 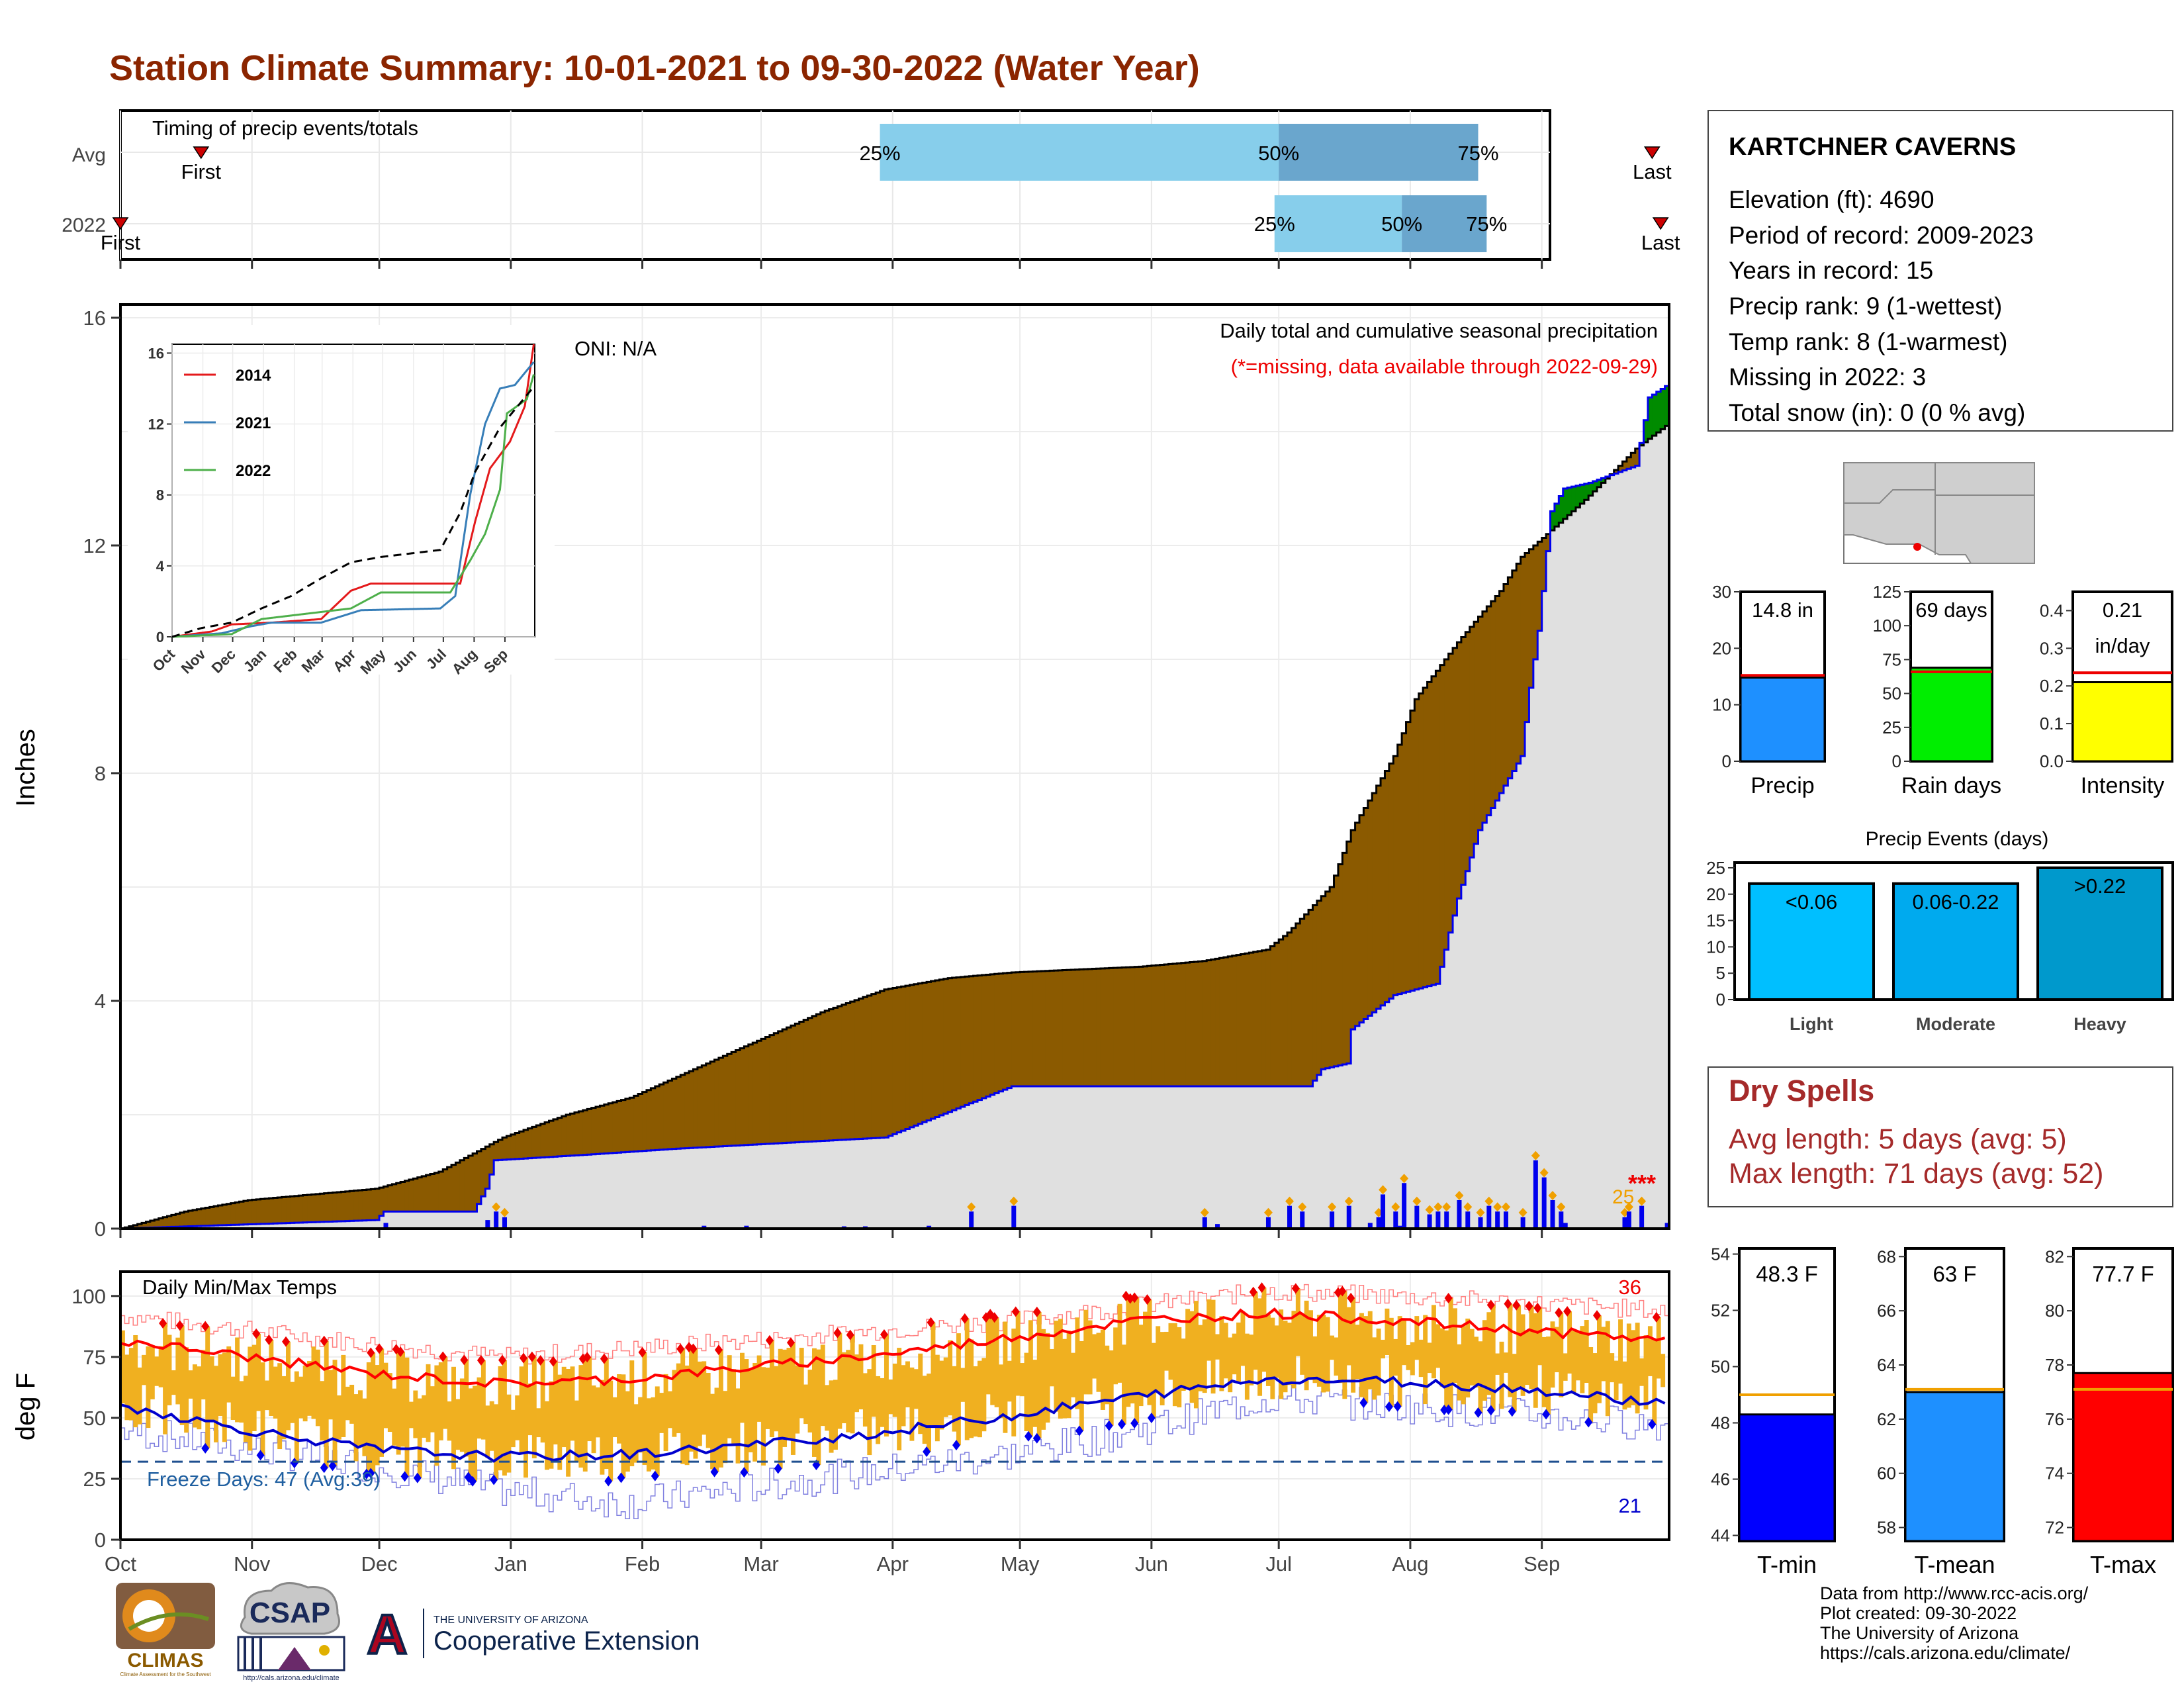 I want to click on svg-text:http://cals.arizona.edu/climat: http://cals.arizona.edu/climate, so click(x=291, y=1678).